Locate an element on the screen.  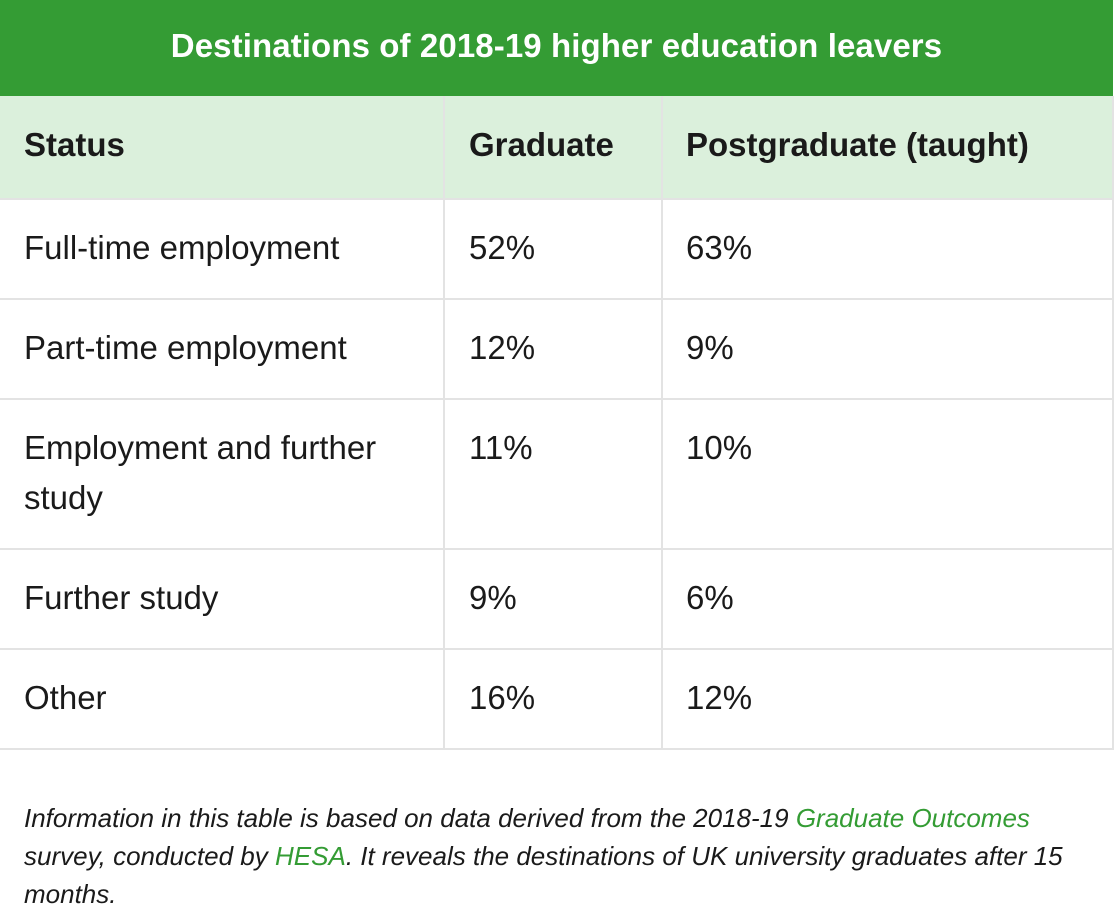
status-cell: Full-time employment is located at coordinates (222, 249).